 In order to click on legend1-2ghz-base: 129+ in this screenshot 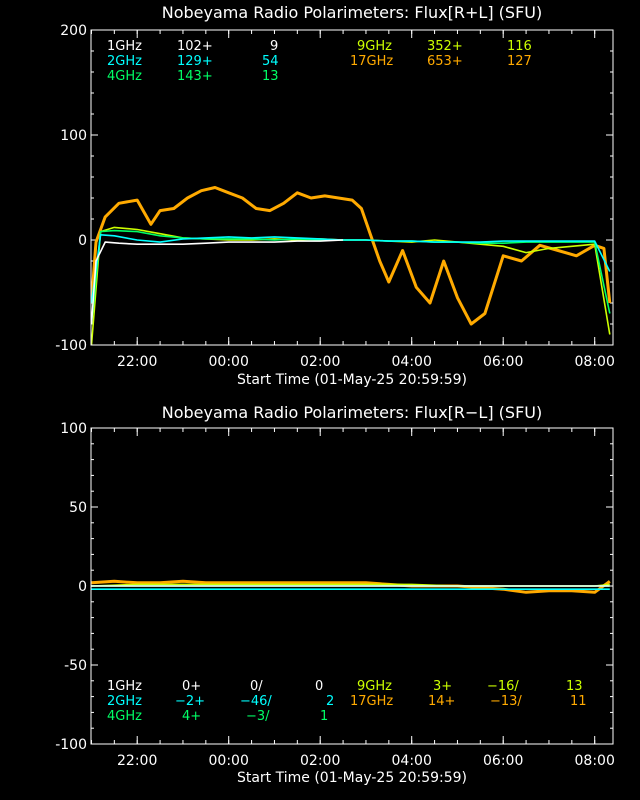, I will do `click(195, 61)`.